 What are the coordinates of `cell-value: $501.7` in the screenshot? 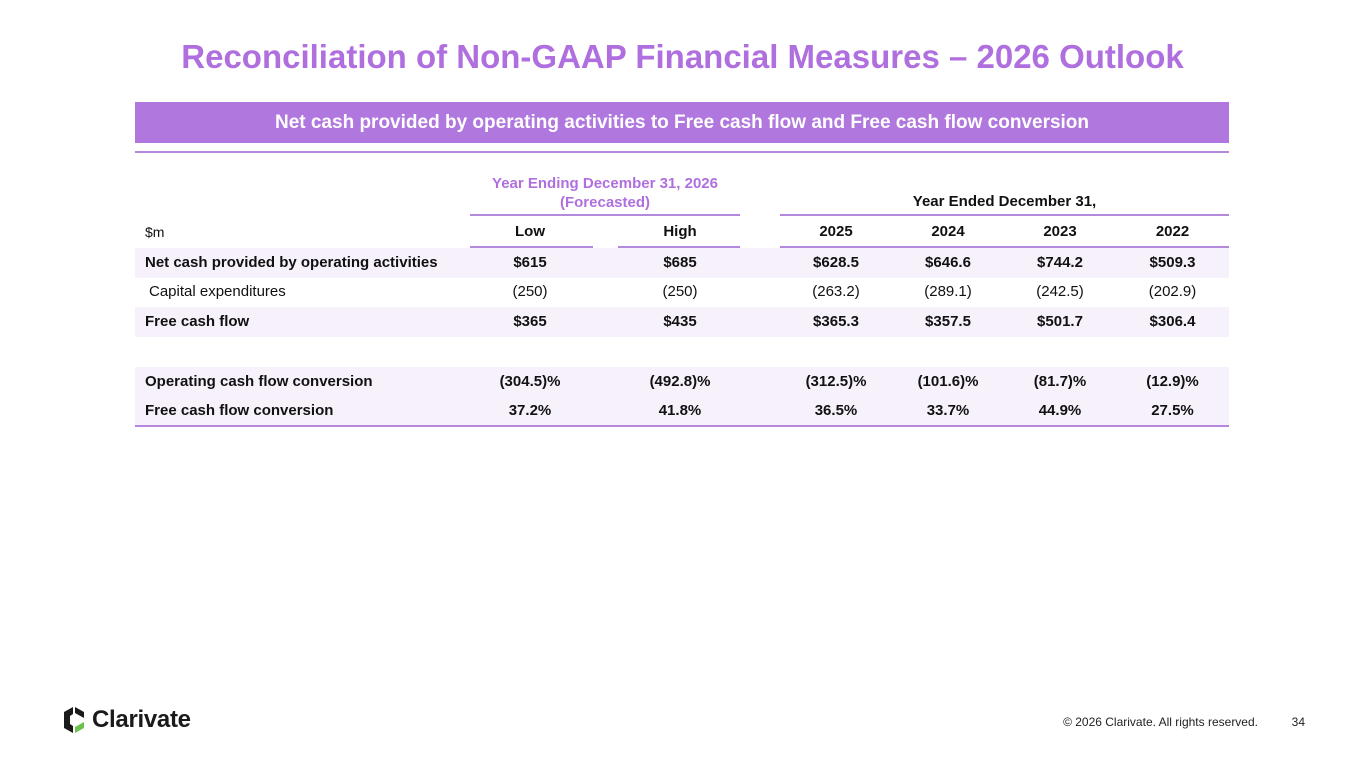 It's located at (1060, 321).